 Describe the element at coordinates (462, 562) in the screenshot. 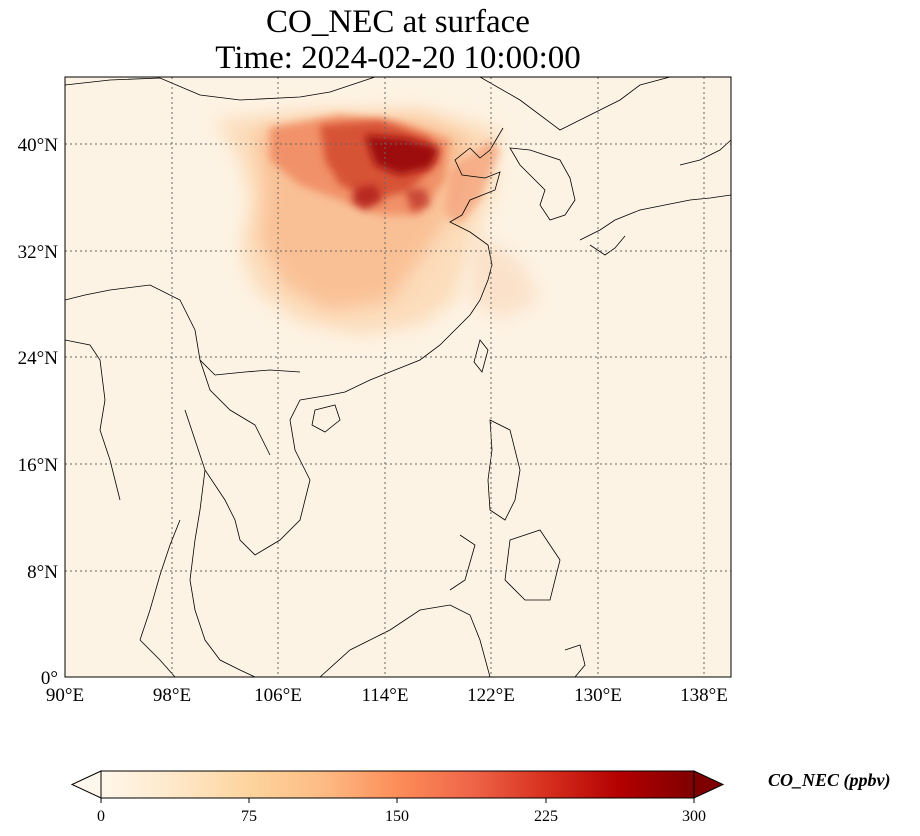

I see `palawan-coast` at that location.